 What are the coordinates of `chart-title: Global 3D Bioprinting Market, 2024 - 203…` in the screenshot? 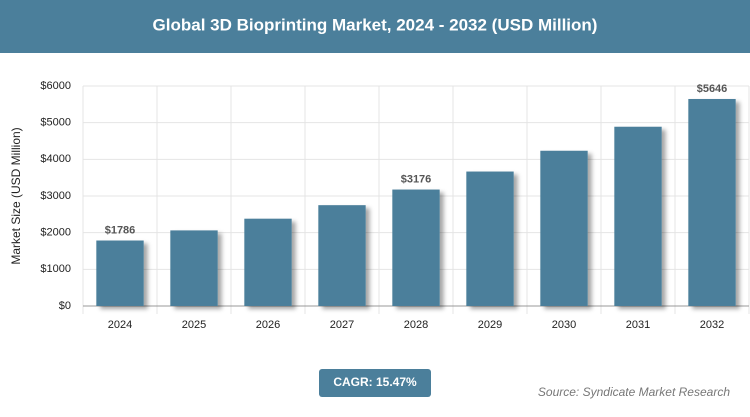 It's located at (375, 24).